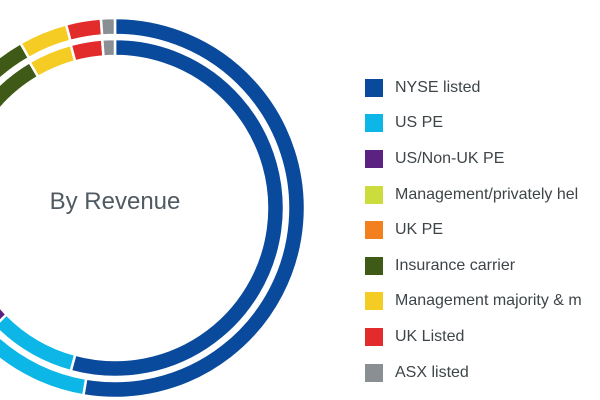  I want to click on legend-item-insurance-carrier: Insurance carrier, so click(482, 266).